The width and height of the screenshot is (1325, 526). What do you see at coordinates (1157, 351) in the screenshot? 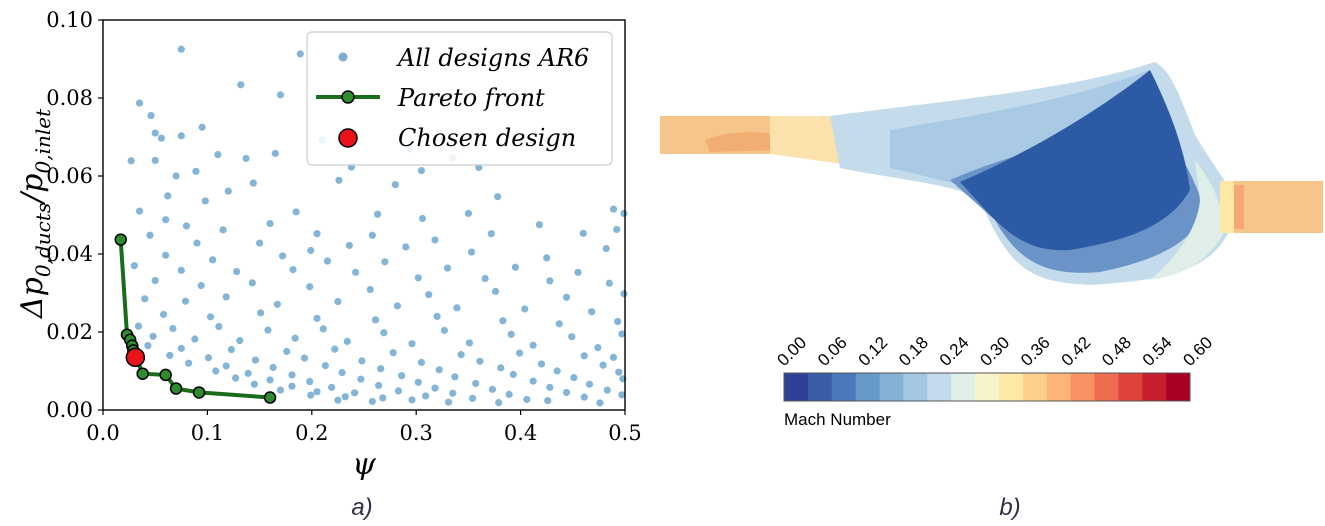
I see `colorbar-tick-label: 0.54` at bounding box center [1157, 351].